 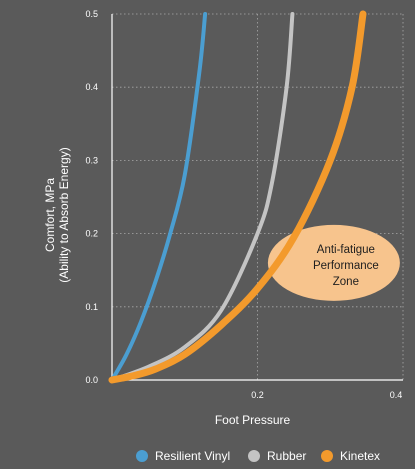 I want to click on y-tick-label: 0.4, so click(x=91, y=87).